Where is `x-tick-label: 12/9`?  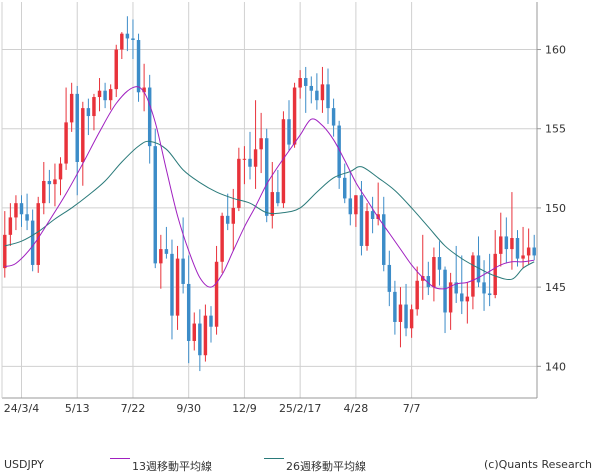 x-tick-label: 12/9 is located at coordinates (244, 408).